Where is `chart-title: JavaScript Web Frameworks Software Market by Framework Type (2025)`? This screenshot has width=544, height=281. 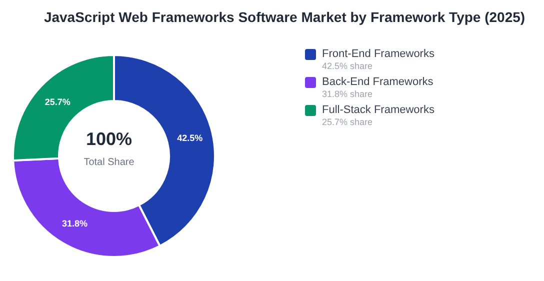
chart-title: JavaScript Web Frameworks Software Market by Framework Type (2025) is located at coordinates (284, 17).